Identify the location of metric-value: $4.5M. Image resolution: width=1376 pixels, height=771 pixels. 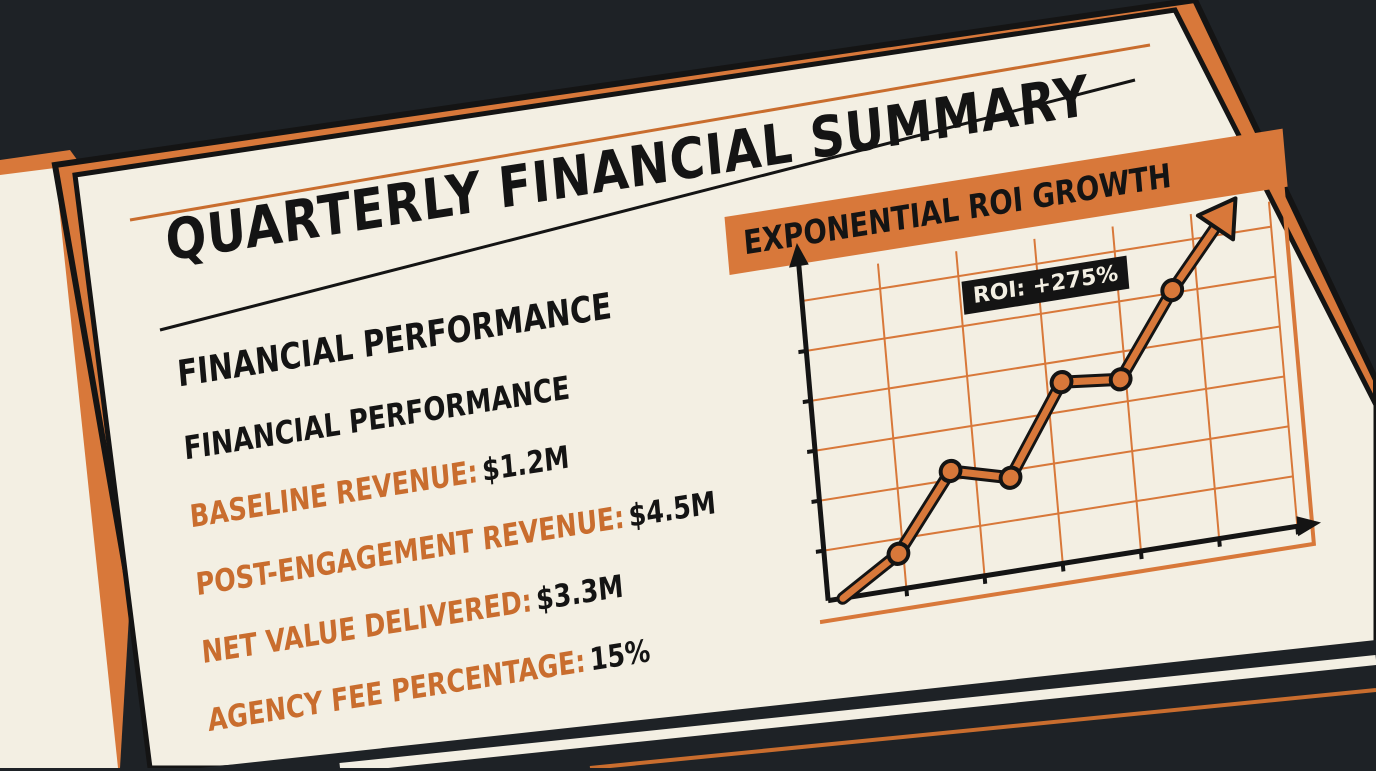
(672, 509).